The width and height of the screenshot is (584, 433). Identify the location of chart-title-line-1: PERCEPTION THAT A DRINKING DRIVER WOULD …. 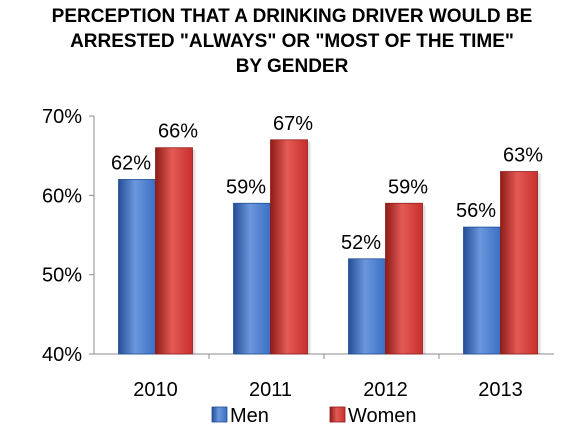
(292, 16).